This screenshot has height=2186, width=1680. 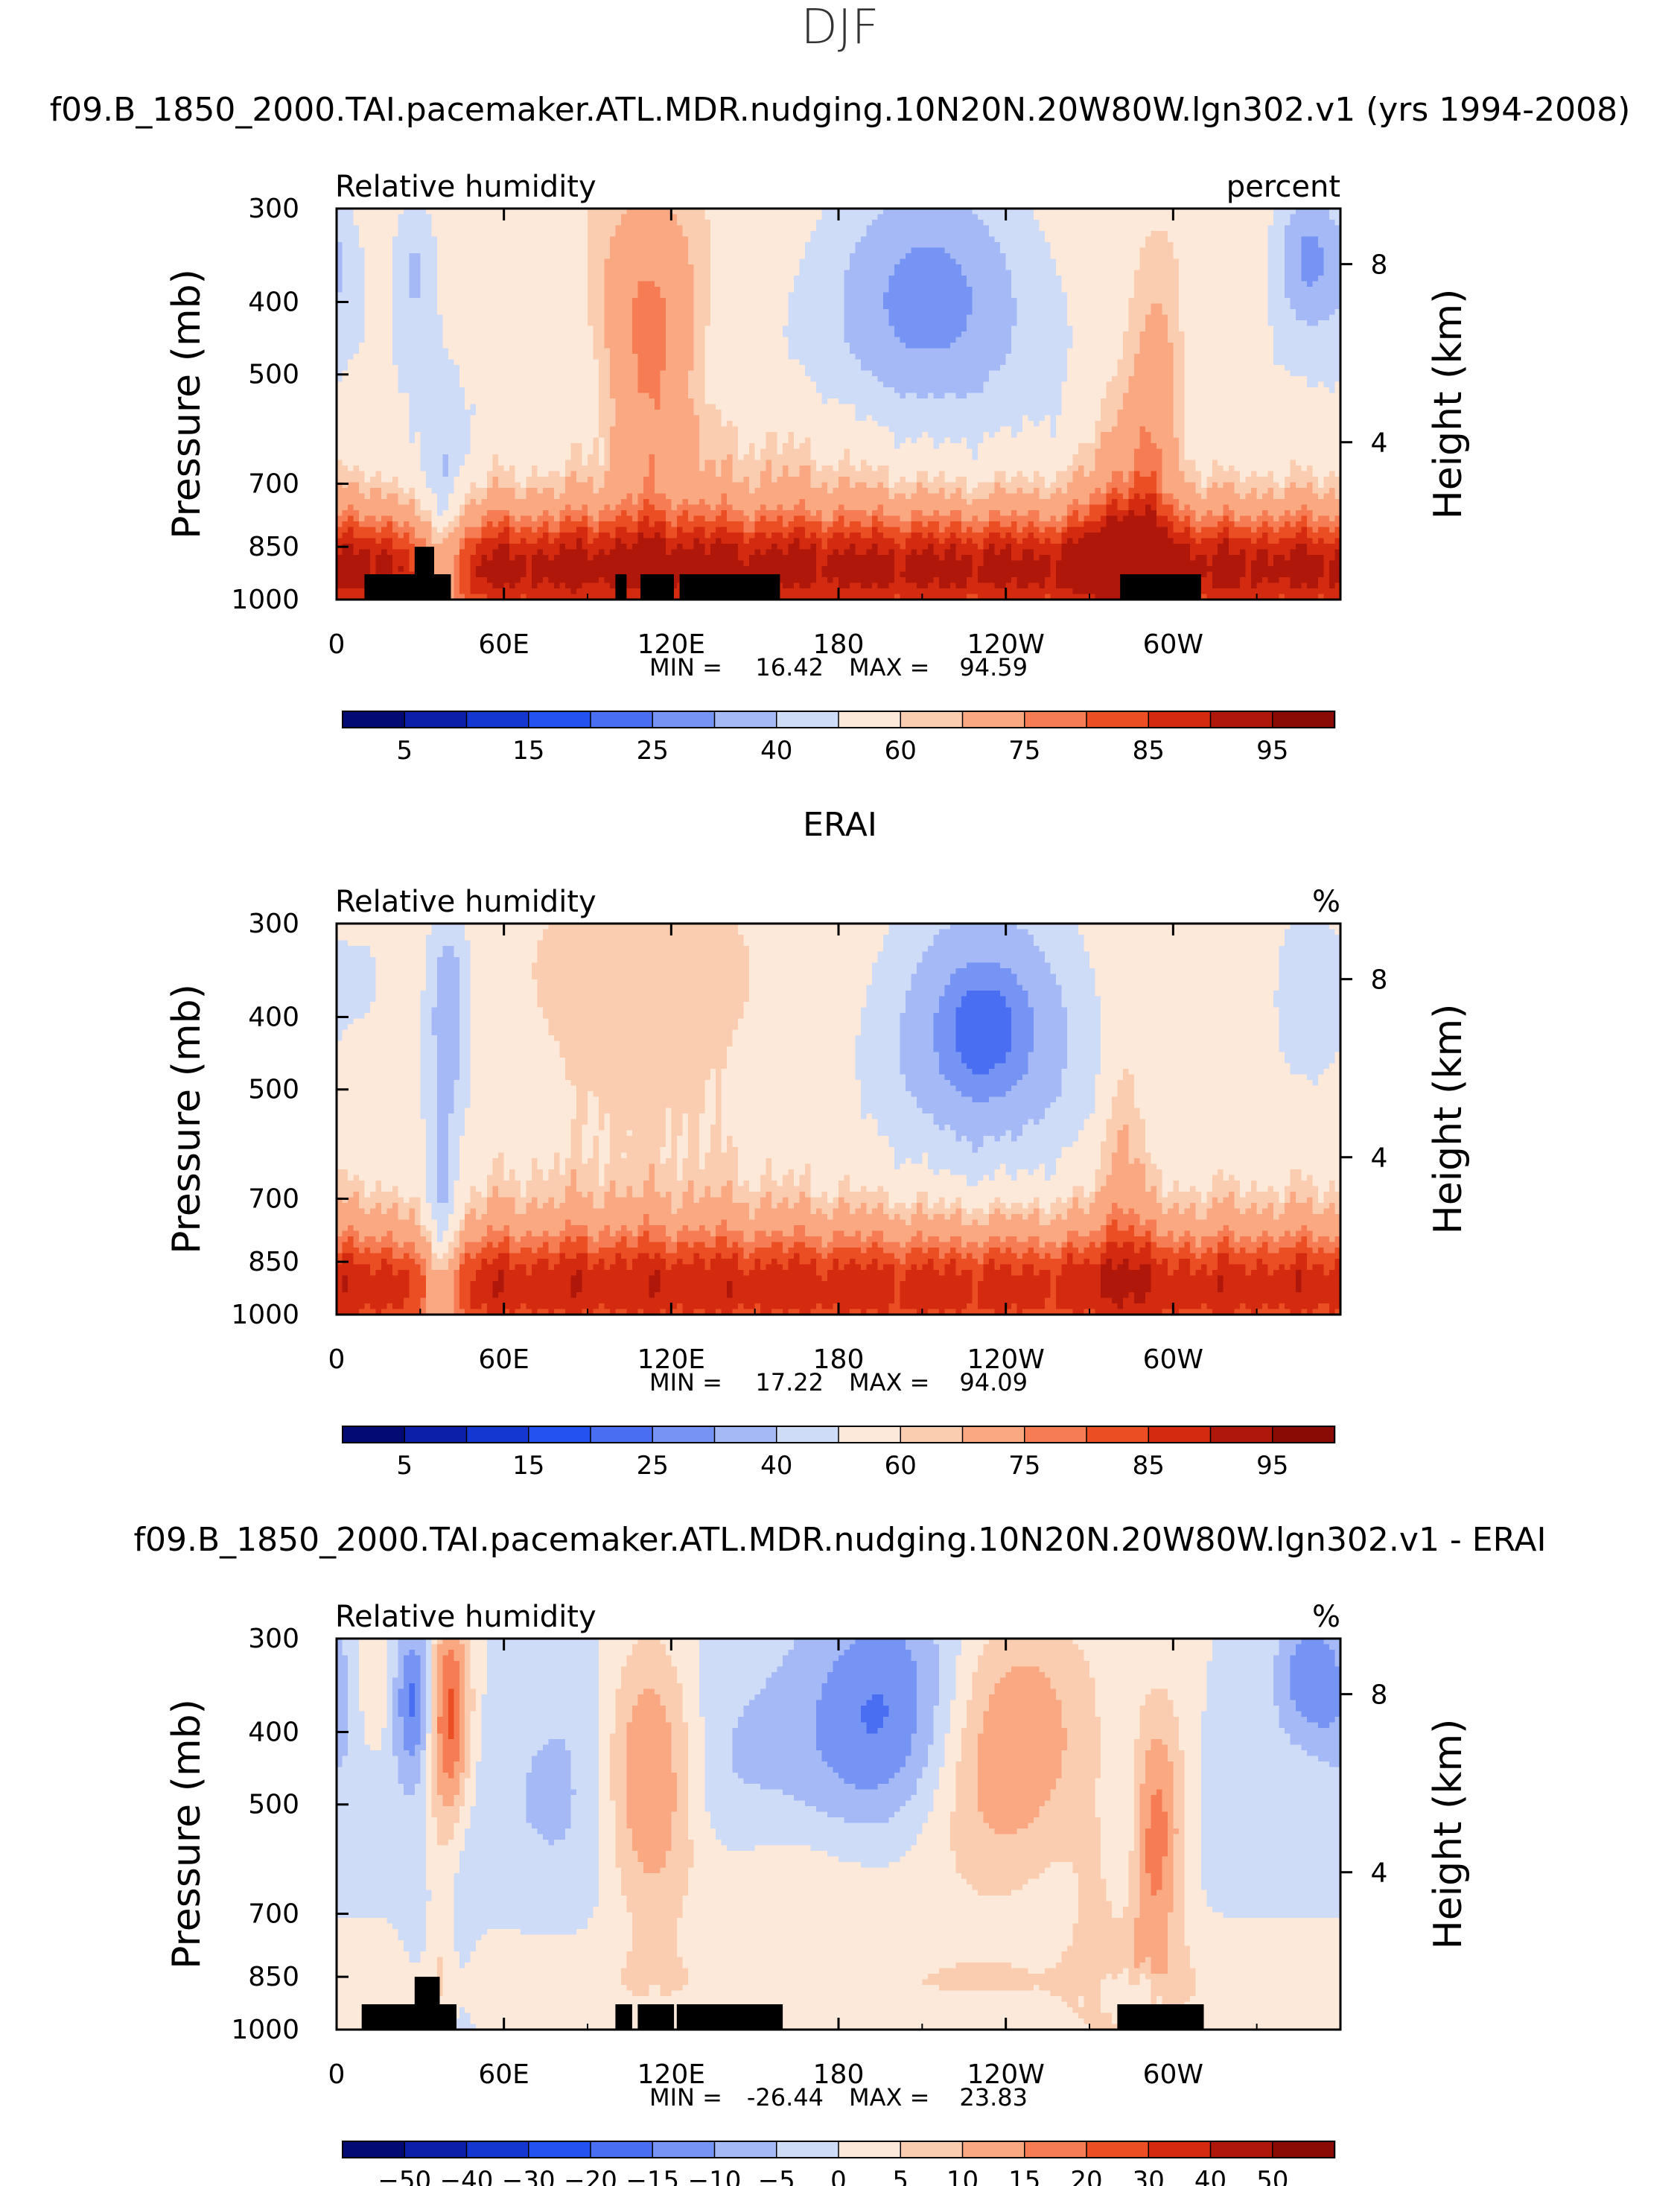 I want to click on min-value: 16.42, so click(x=789, y=667).